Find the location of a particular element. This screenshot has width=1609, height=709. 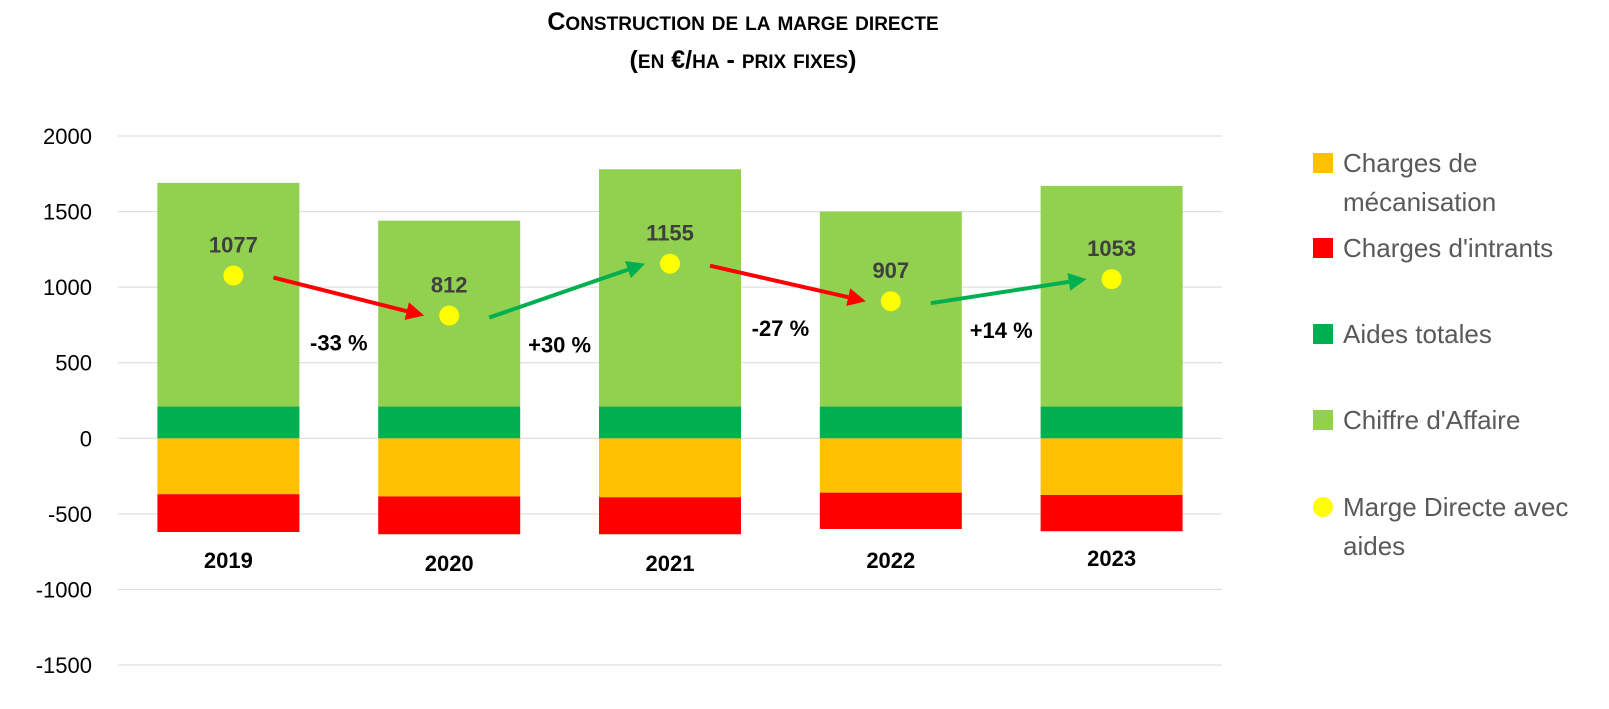

y-tick-label: 0 is located at coordinates (86, 438).